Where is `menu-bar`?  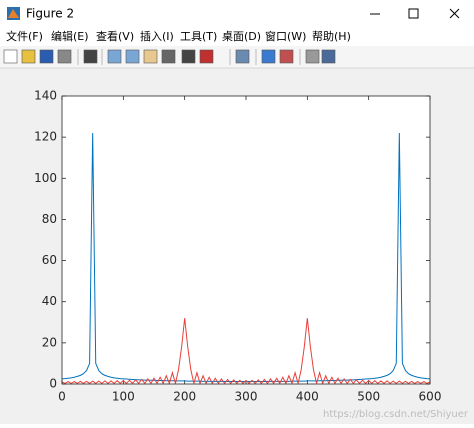
menu-bar is located at coordinates (237, 37).